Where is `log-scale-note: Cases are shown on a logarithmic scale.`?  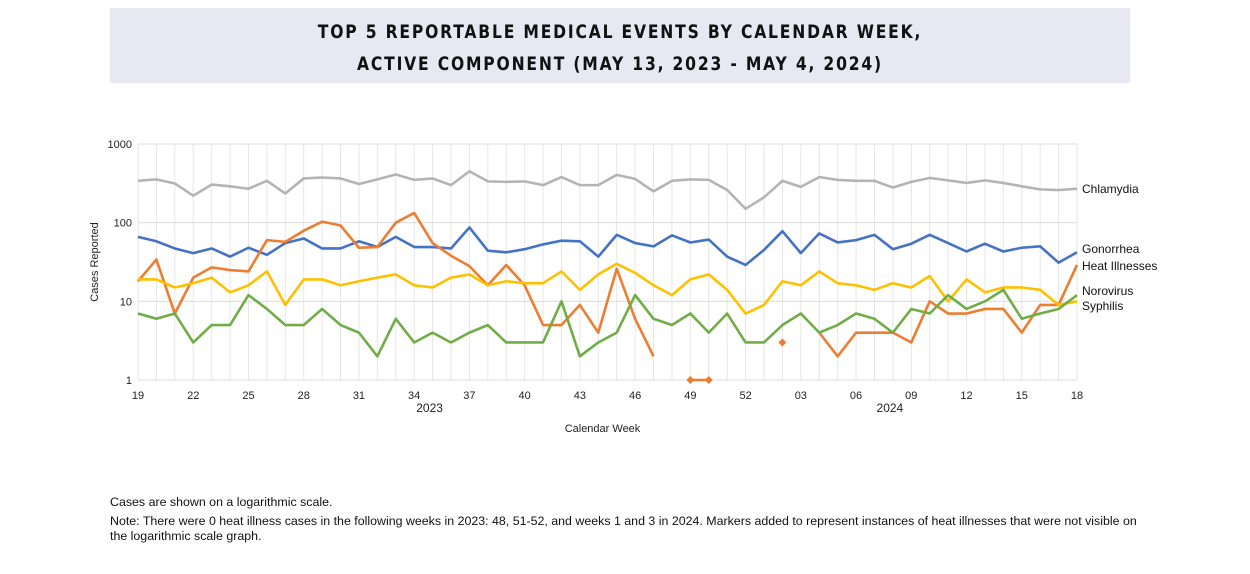 log-scale-note: Cases are shown on a logarithmic scale. is located at coordinates (221, 502).